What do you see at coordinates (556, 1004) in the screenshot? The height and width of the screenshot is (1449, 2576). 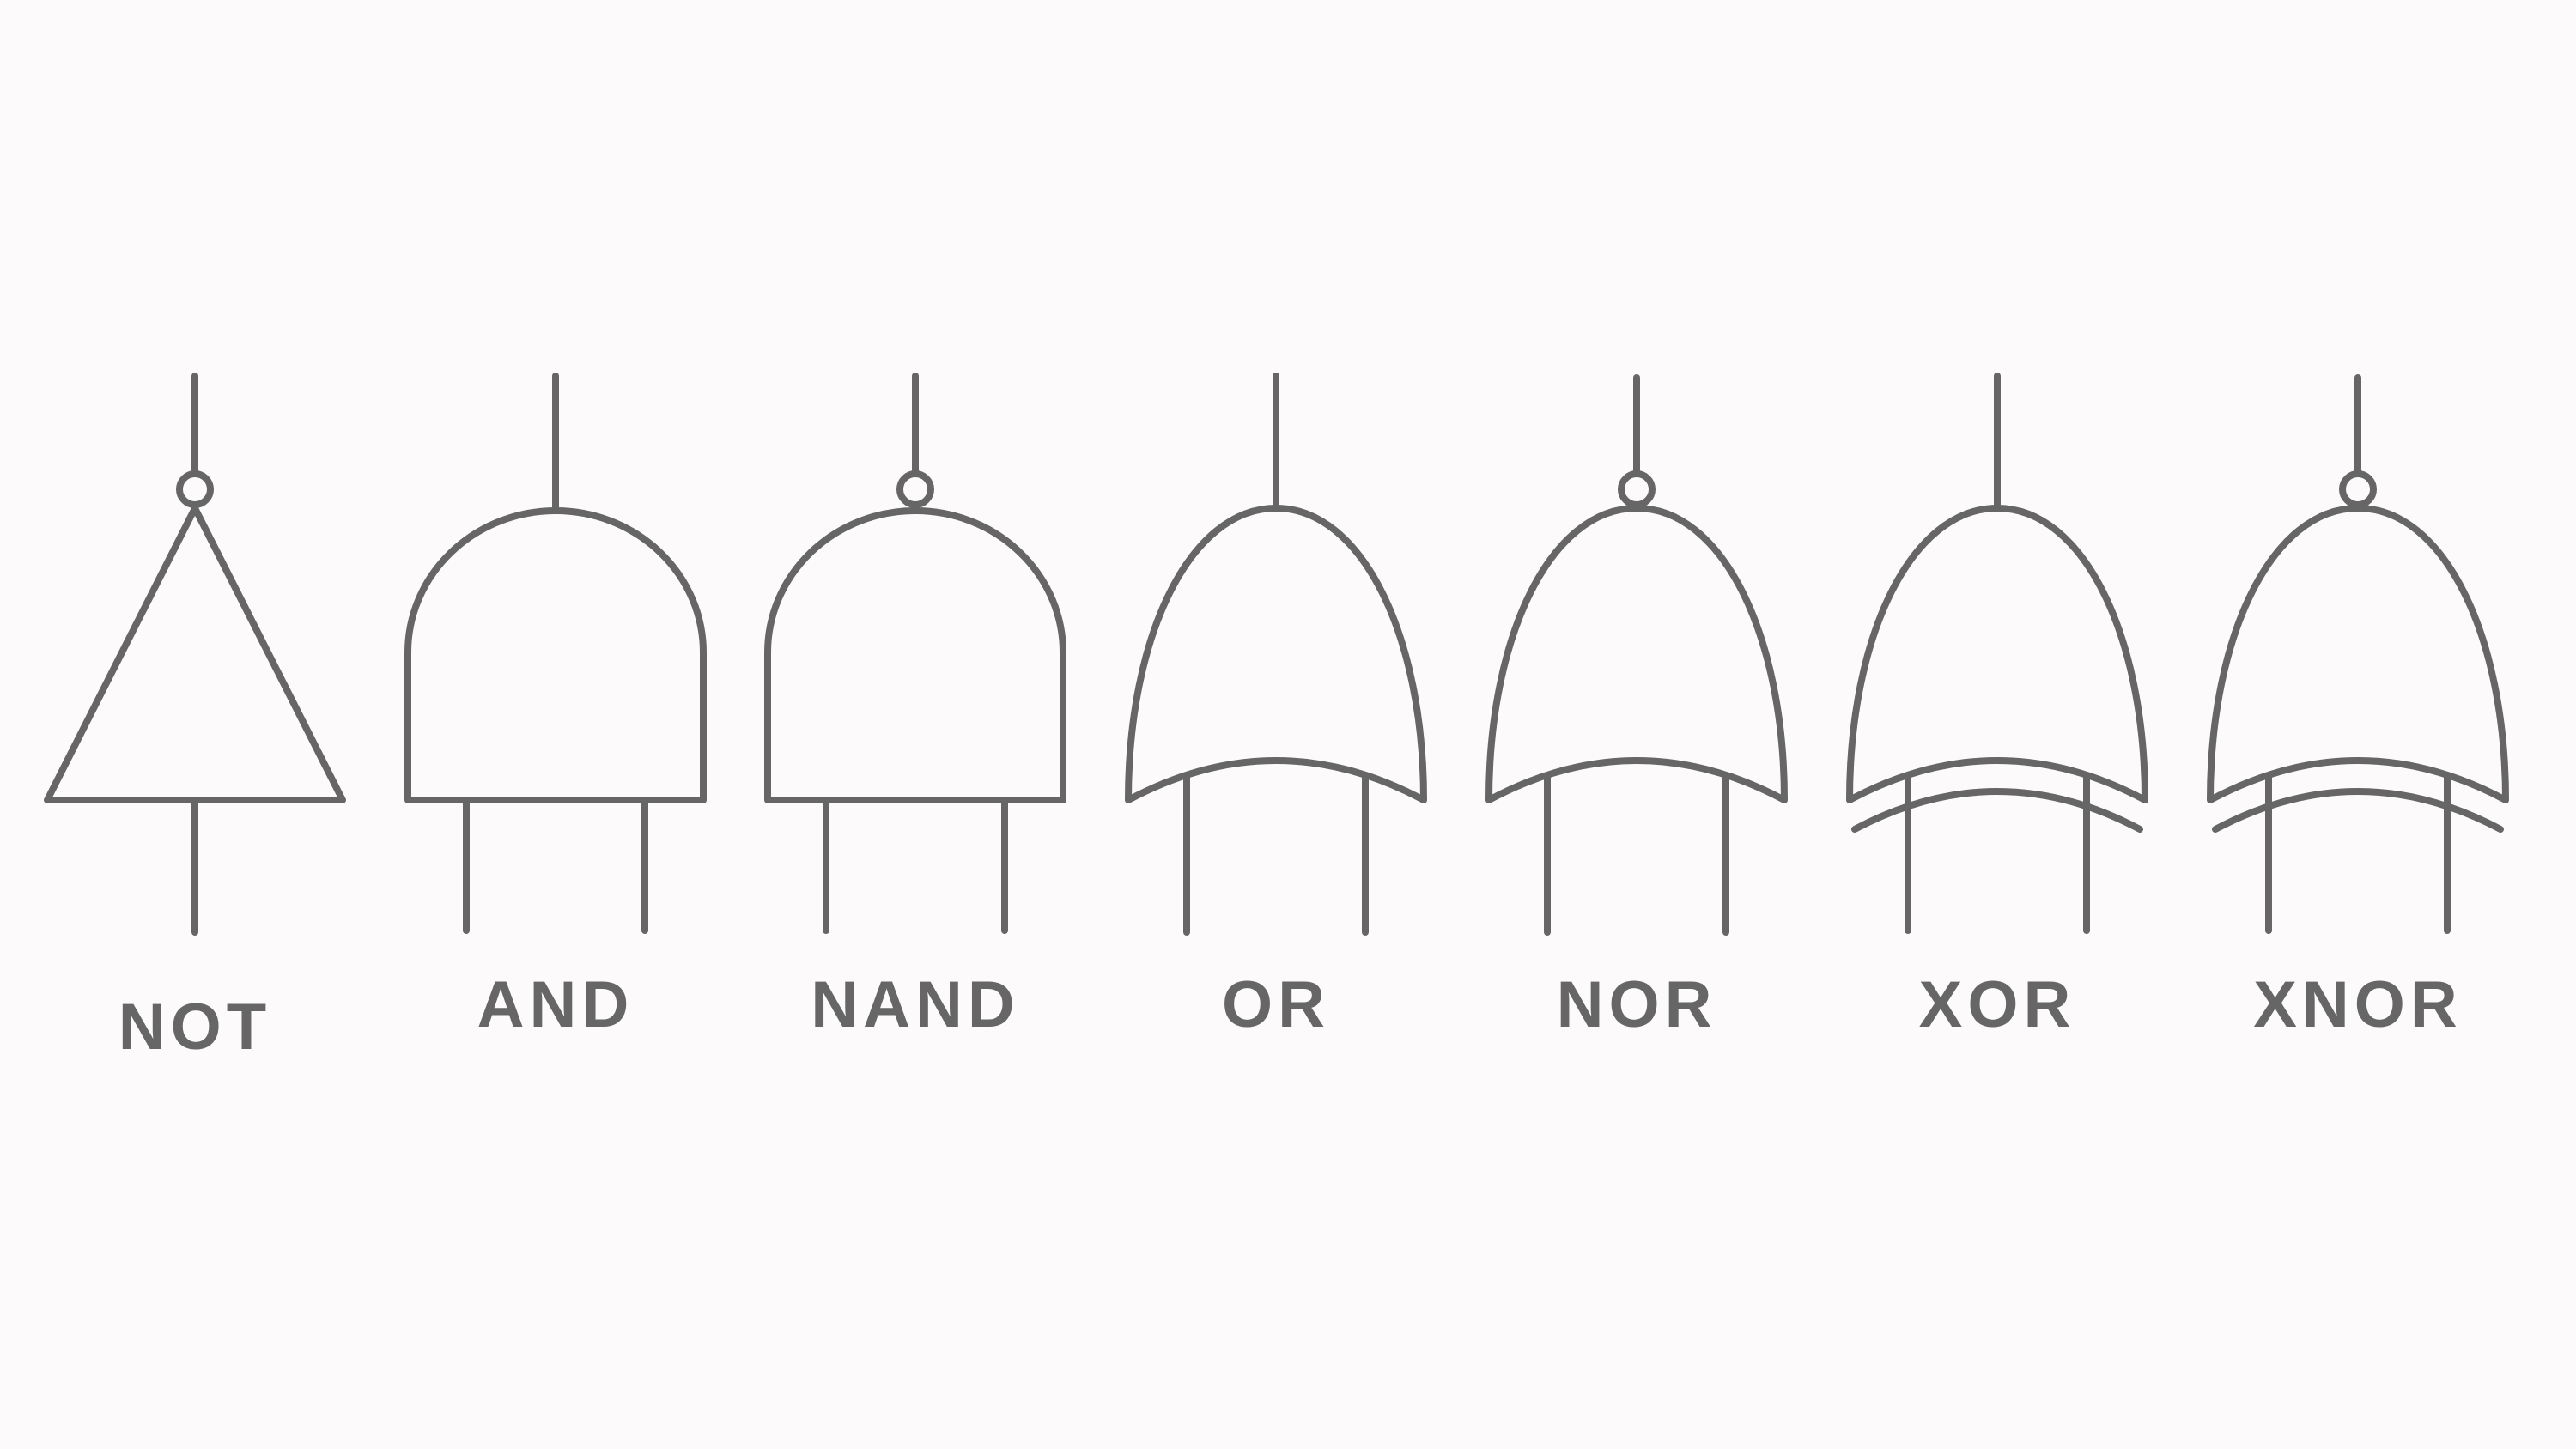 I see `gate-label: AND` at bounding box center [556, 1004].